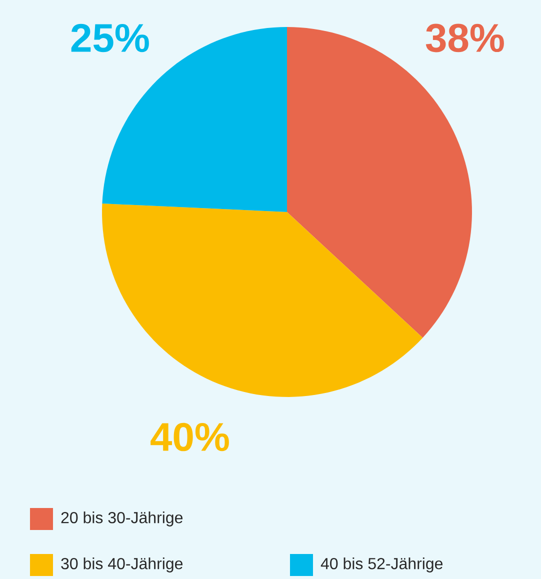  What do you see at coordinates (122, 565) in the screenshot?
I see `legend-label: 30 bis 40-Jährige` at bounding box center [122, 565].